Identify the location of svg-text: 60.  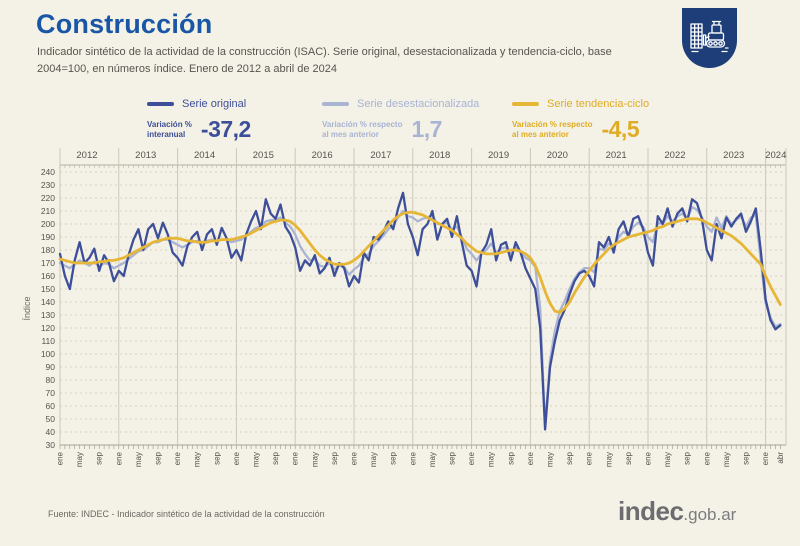
(51, 406).